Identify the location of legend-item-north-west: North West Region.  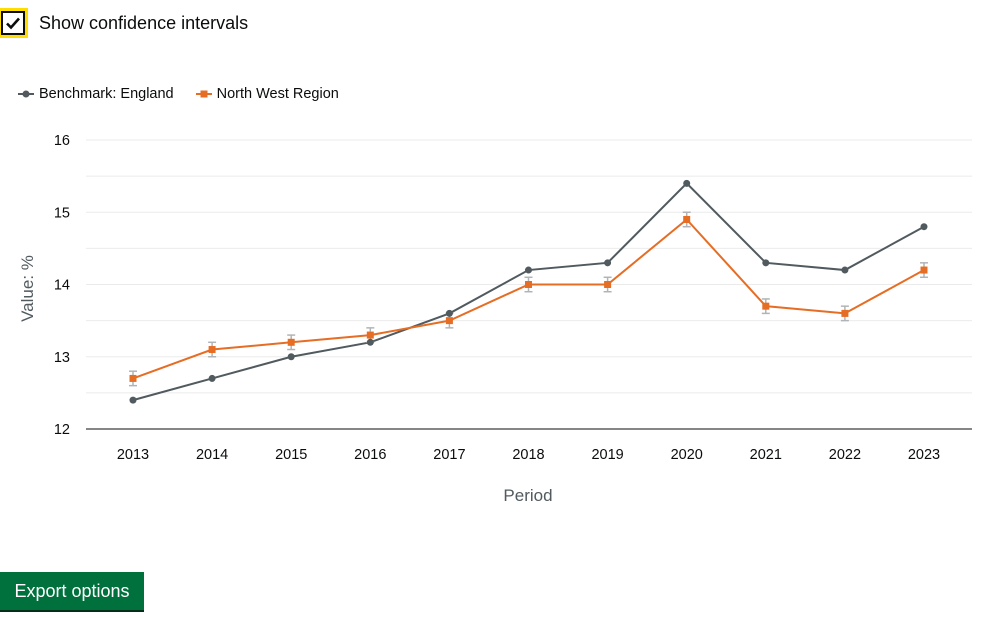
(267, 94).